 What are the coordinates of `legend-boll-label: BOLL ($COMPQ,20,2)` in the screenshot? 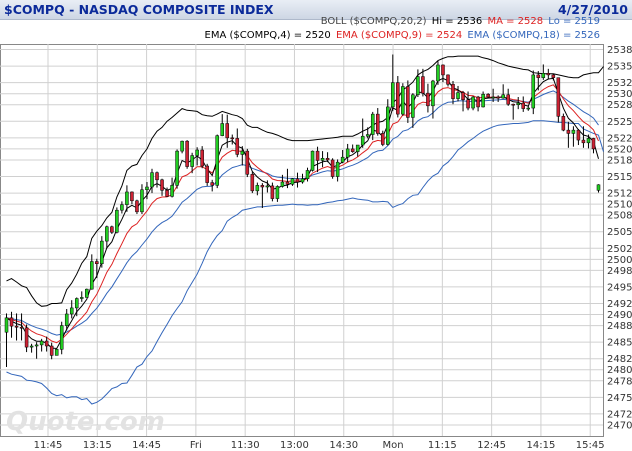 It's located at (373, 21).